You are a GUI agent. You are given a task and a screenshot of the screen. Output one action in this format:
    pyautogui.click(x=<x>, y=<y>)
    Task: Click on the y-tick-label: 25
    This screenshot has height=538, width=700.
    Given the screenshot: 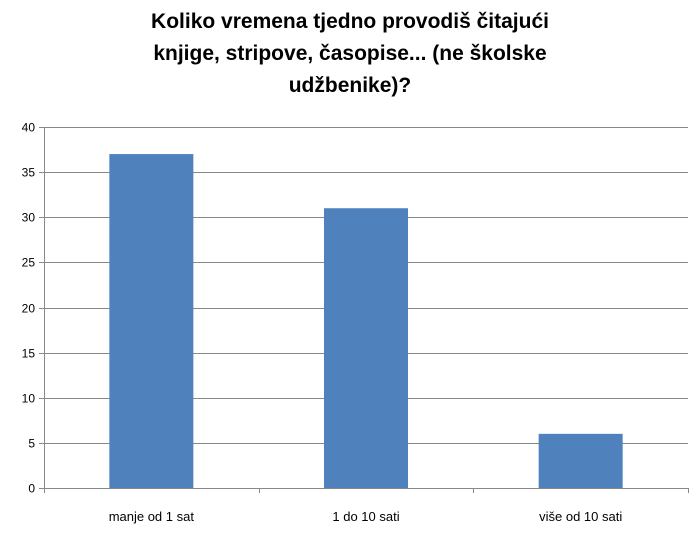 What is the action you would take?
    pyautogui.click(x=29, y=263)
    